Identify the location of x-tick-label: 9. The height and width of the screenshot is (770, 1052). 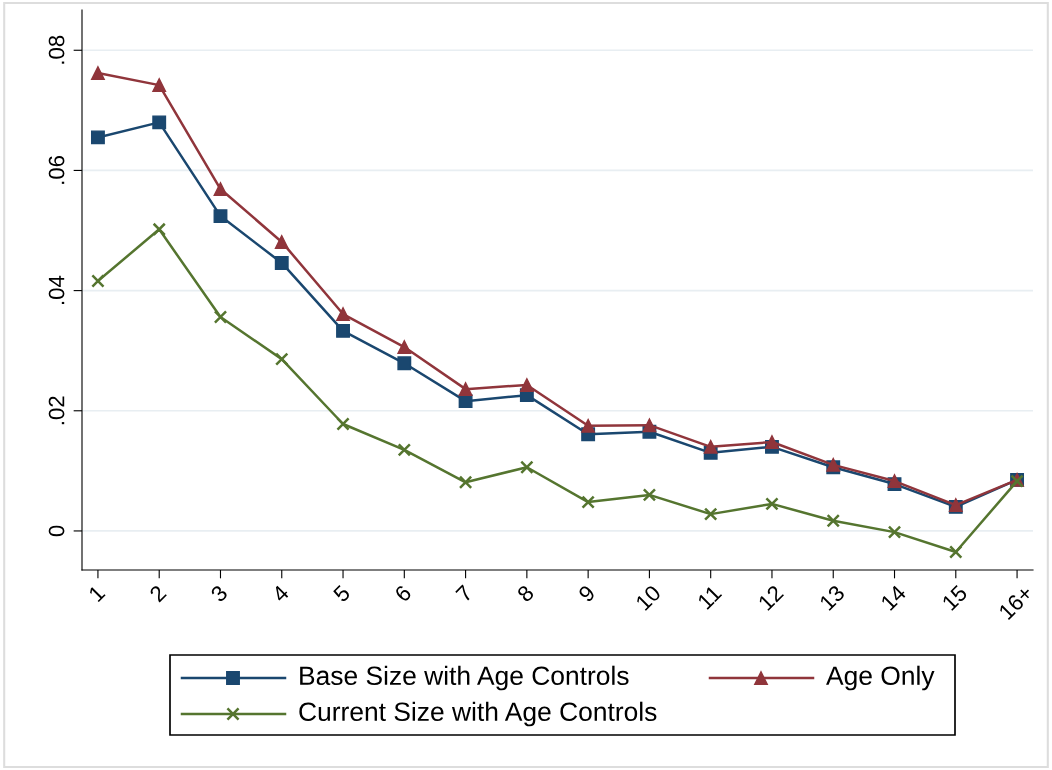
(586, 593).